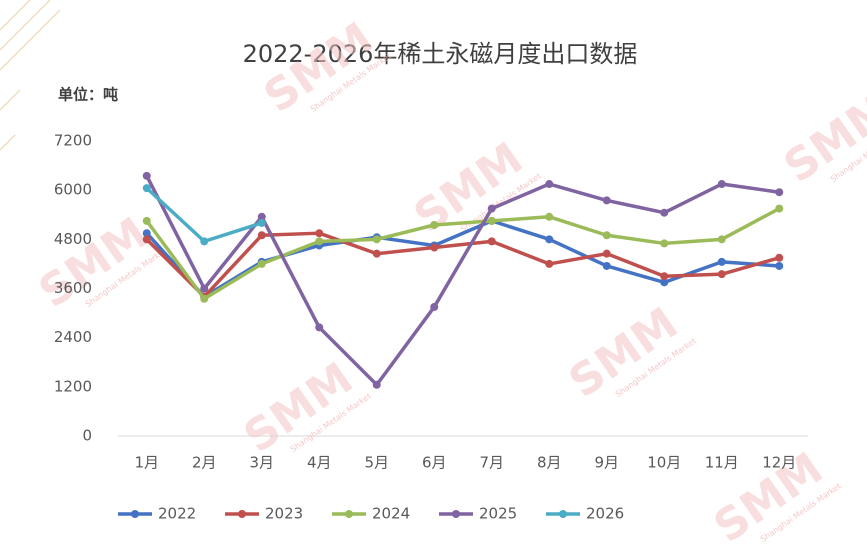  I want to click on decoration, so click(30, 75).